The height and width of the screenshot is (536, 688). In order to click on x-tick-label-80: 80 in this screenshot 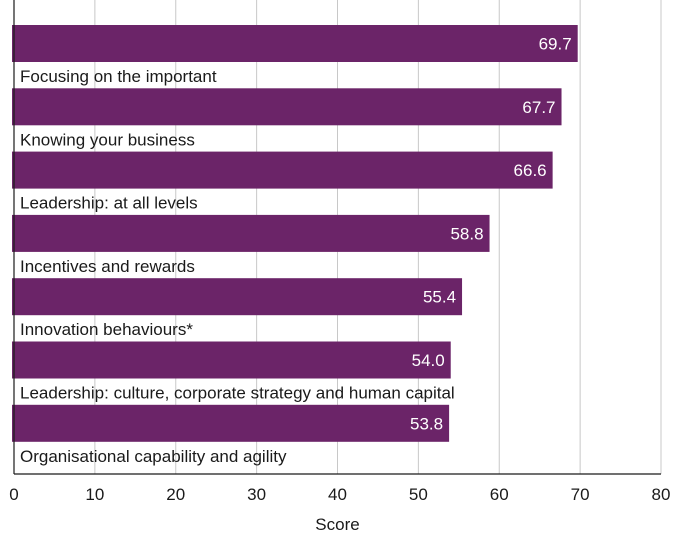, I will do `click(661, 494)`.